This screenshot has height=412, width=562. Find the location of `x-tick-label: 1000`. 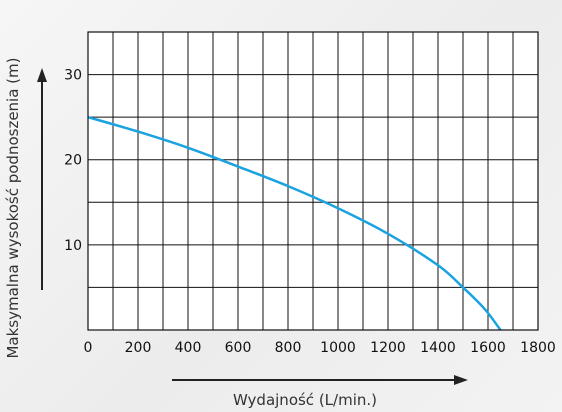

x-tick-label: 1000 is located at coordinates (338, 348).